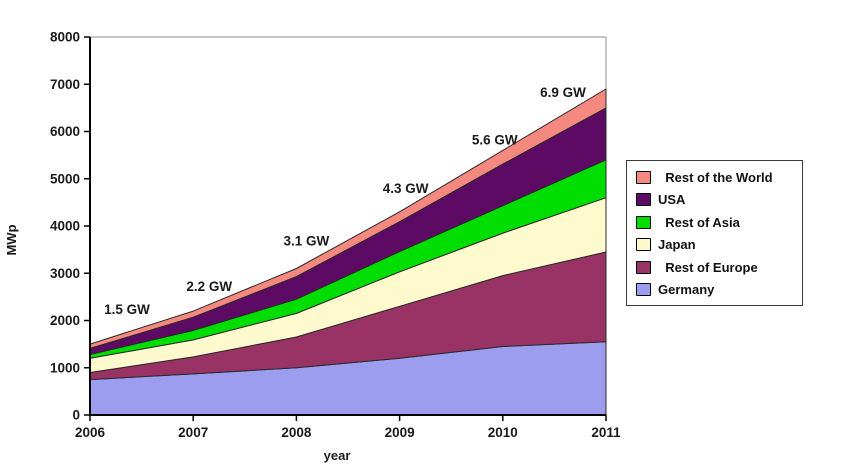 This screenshot has width=846, height=473. What do you see at coordinates (90, 432) in the screenshot?
I see `x-tick-label: 2006` at bounding box center [90, 432].